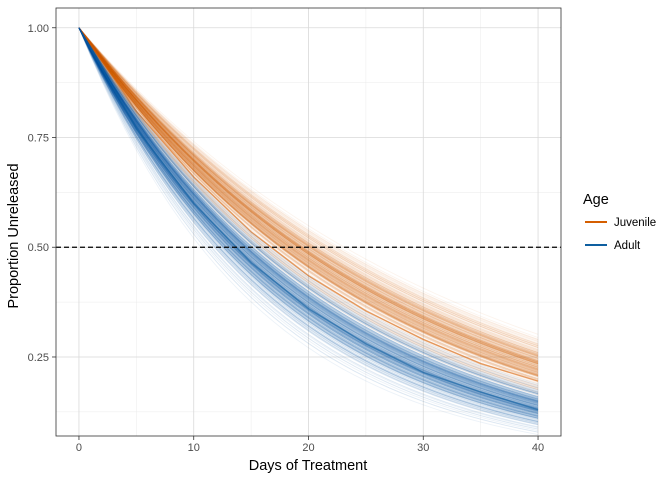  I want to click on legend-label-juvenile: Juvenile, so click(635, 223).